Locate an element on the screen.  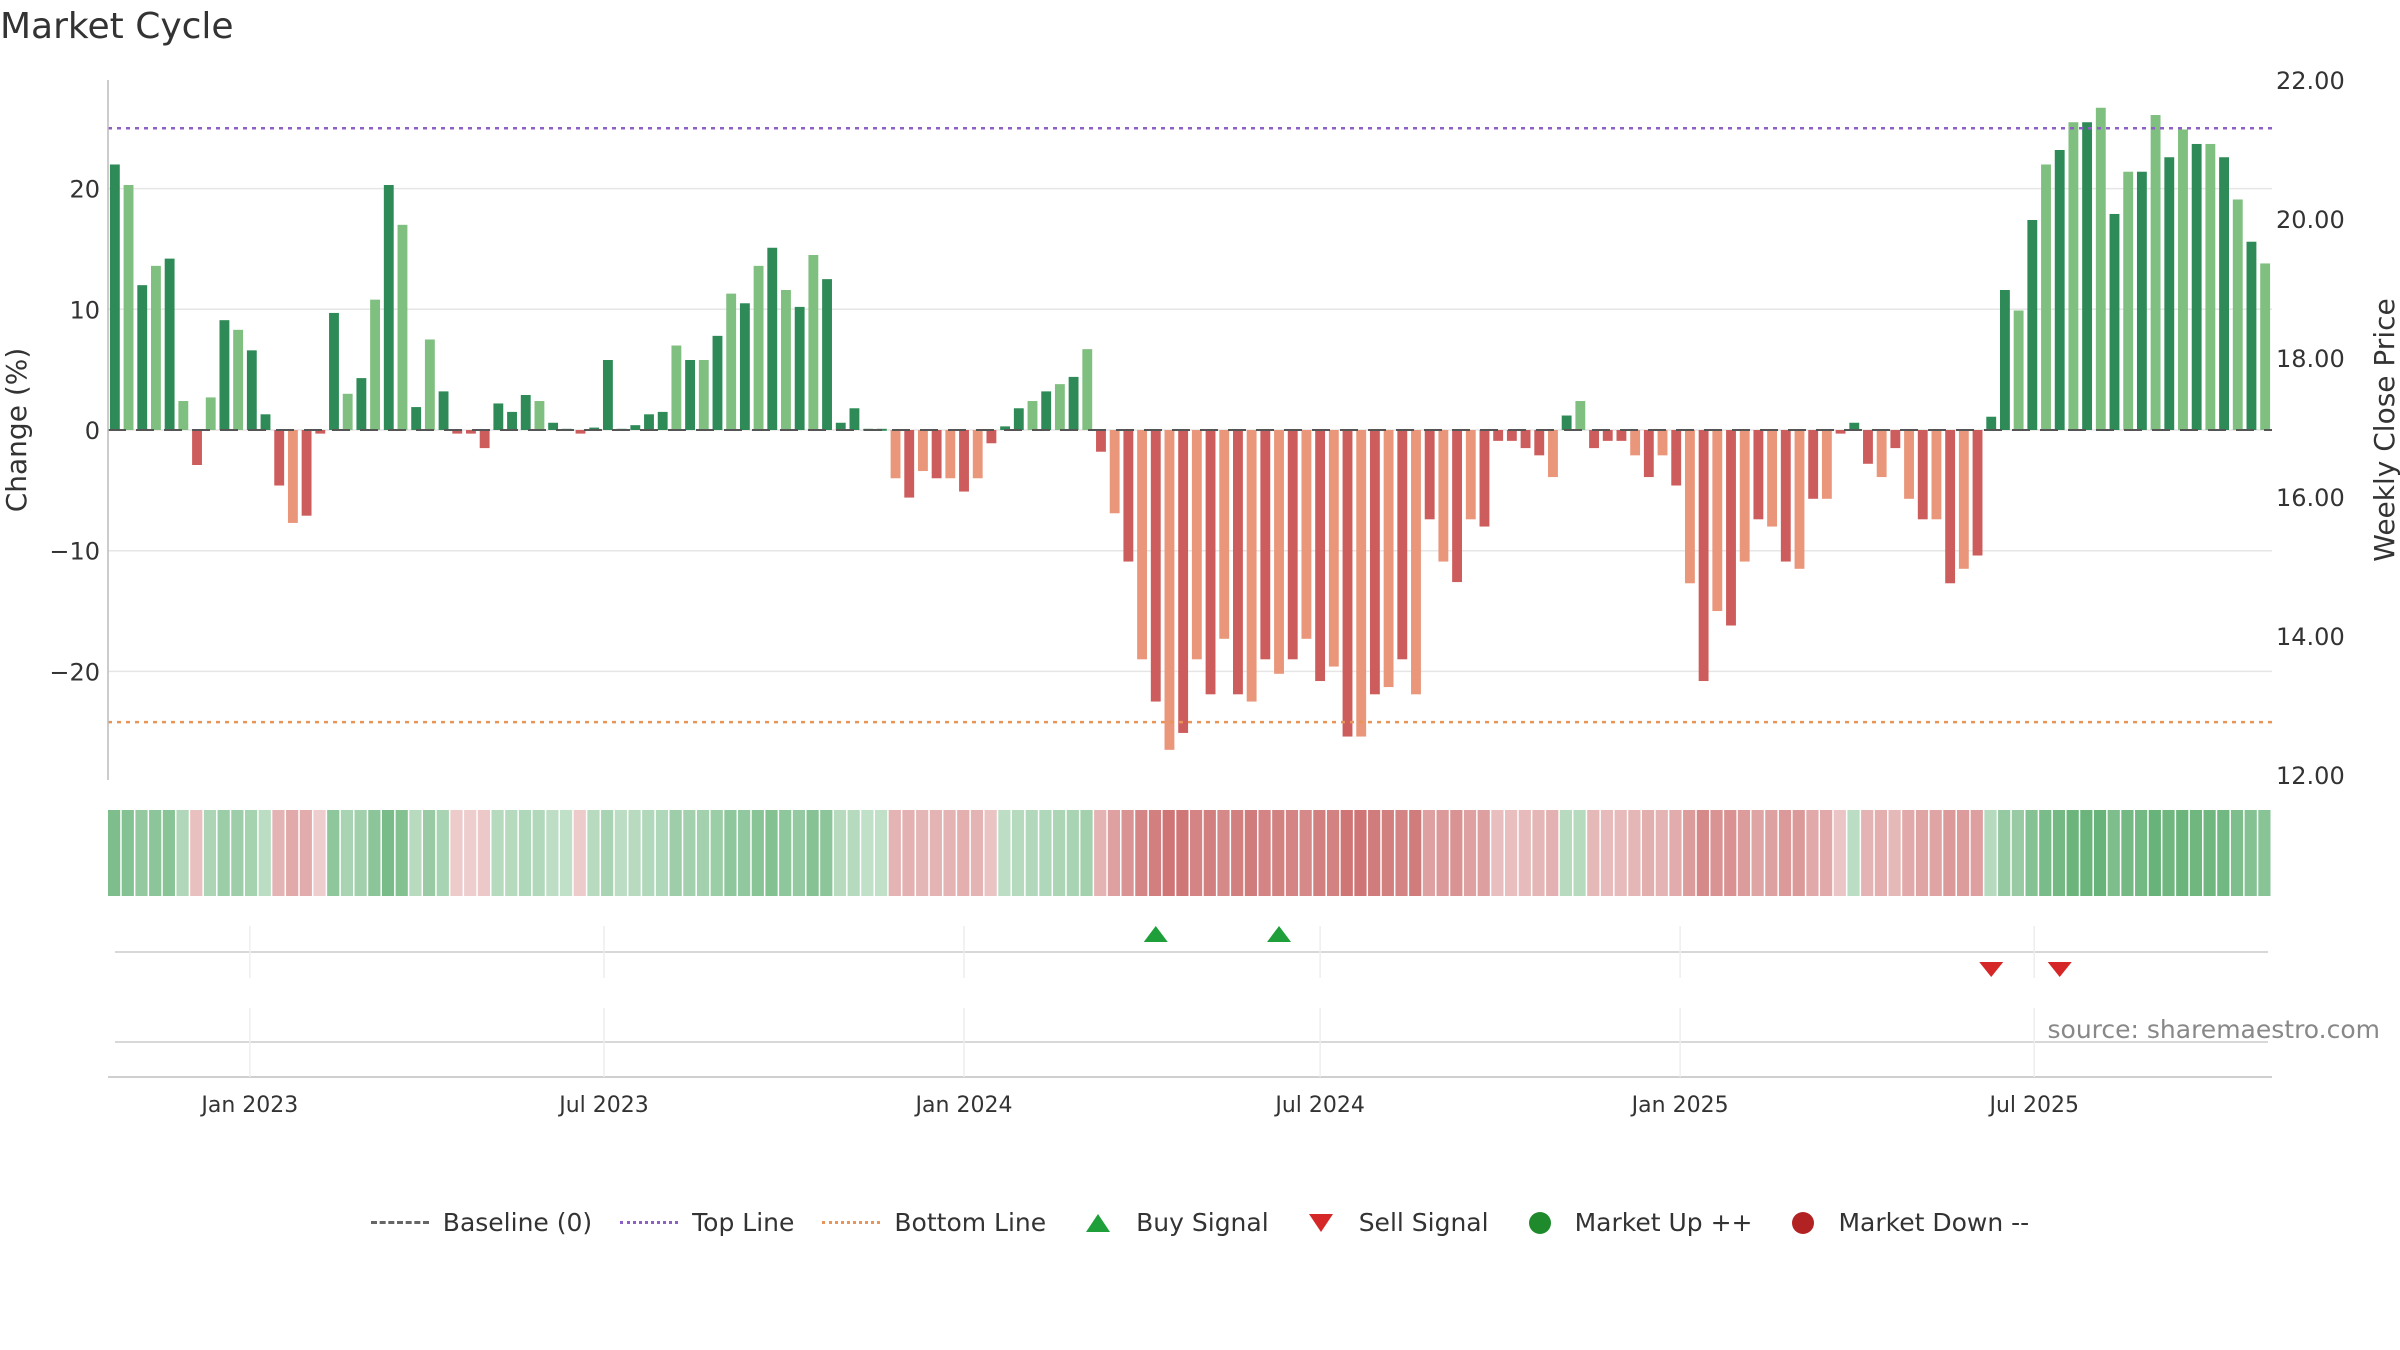
y-tick-label: −20 is located at coordinates (74, 672).